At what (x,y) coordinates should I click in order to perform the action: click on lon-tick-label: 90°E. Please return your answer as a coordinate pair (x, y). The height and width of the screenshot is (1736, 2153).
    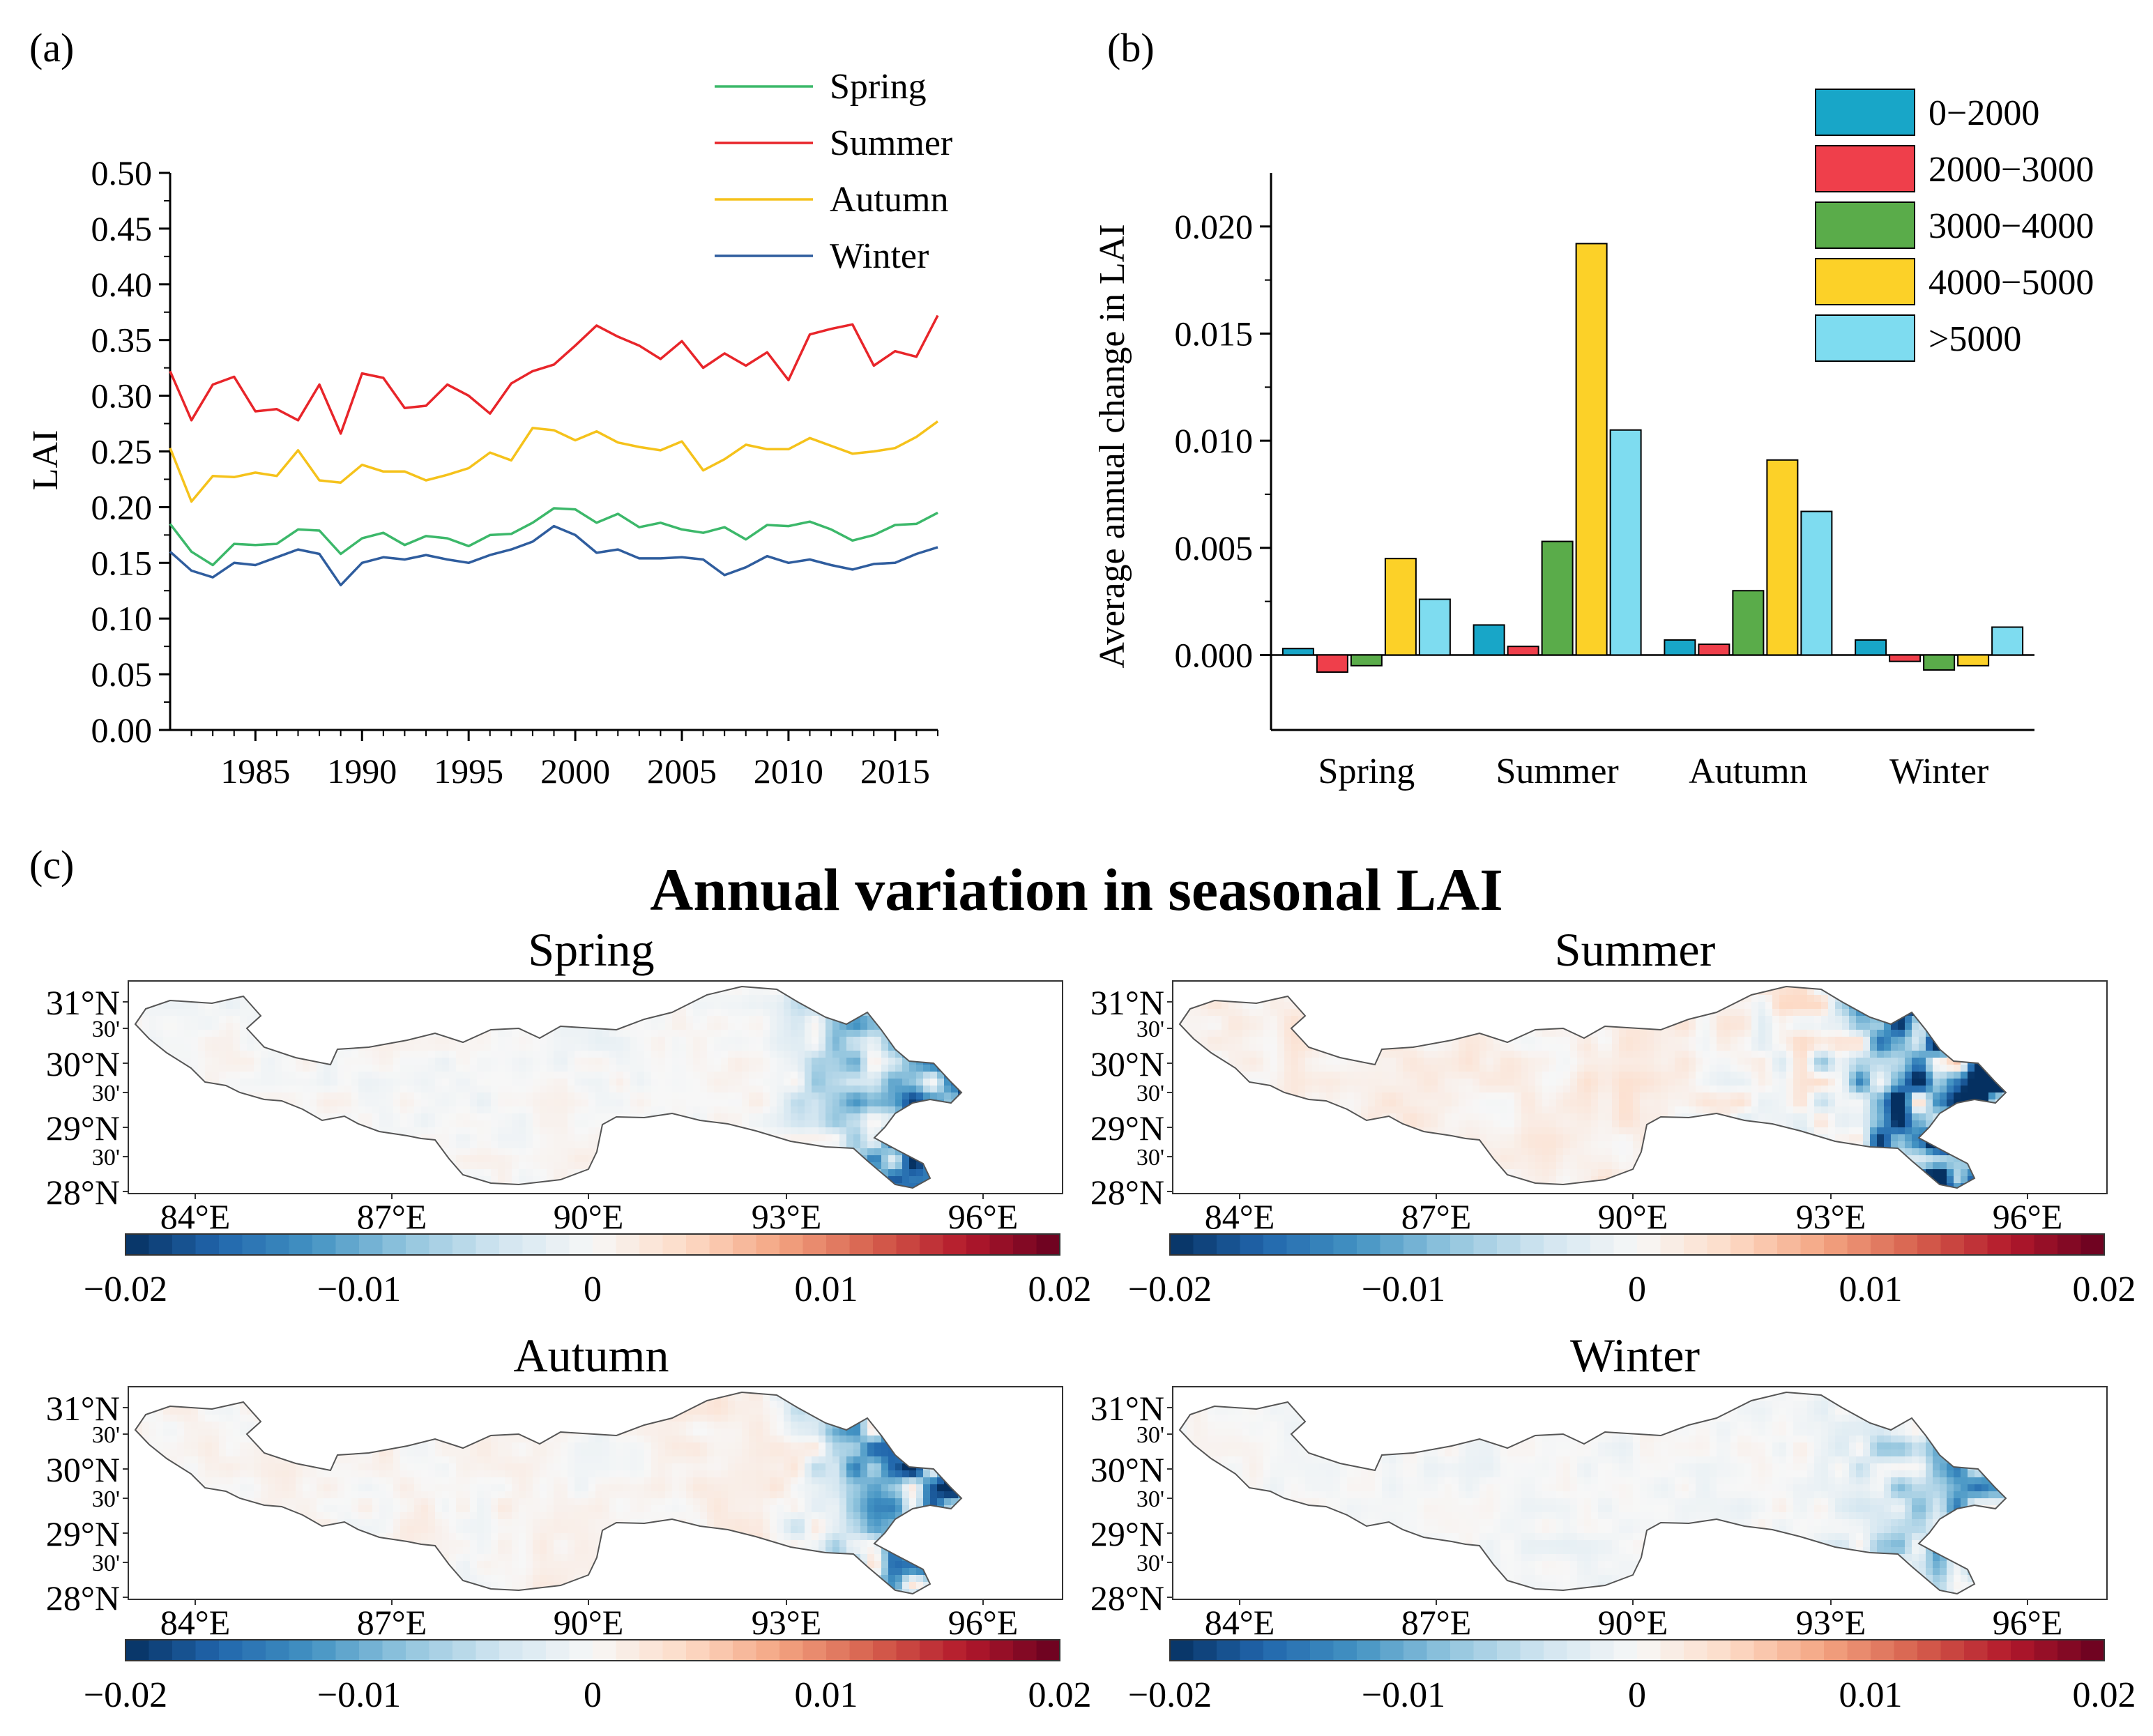
    Looking at the image, I should click on (589, 1217).